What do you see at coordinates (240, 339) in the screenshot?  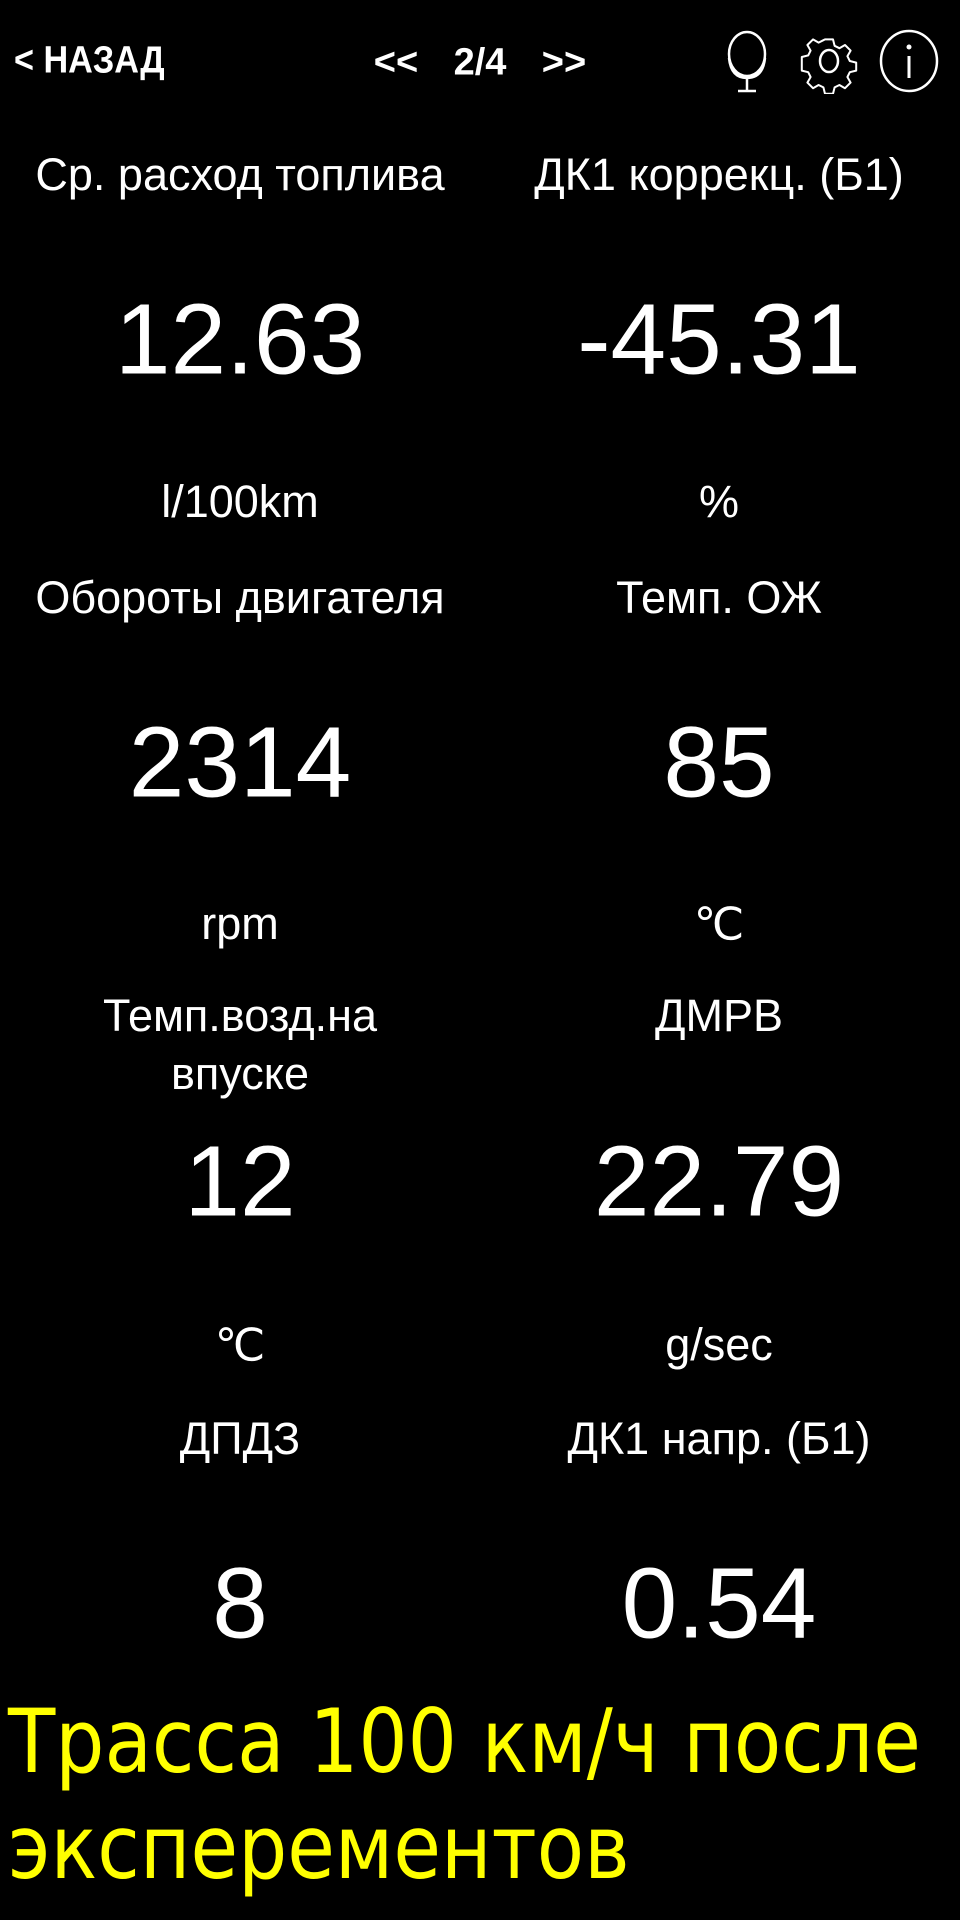 I see `gauge-value: 12.63` at bounding box center [240, 339].